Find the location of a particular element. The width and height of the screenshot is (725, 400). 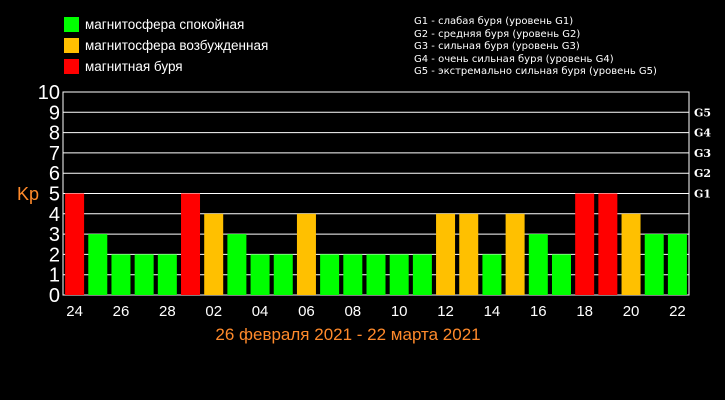

x-tick-label: 18 is located at coordinates (584, 311).